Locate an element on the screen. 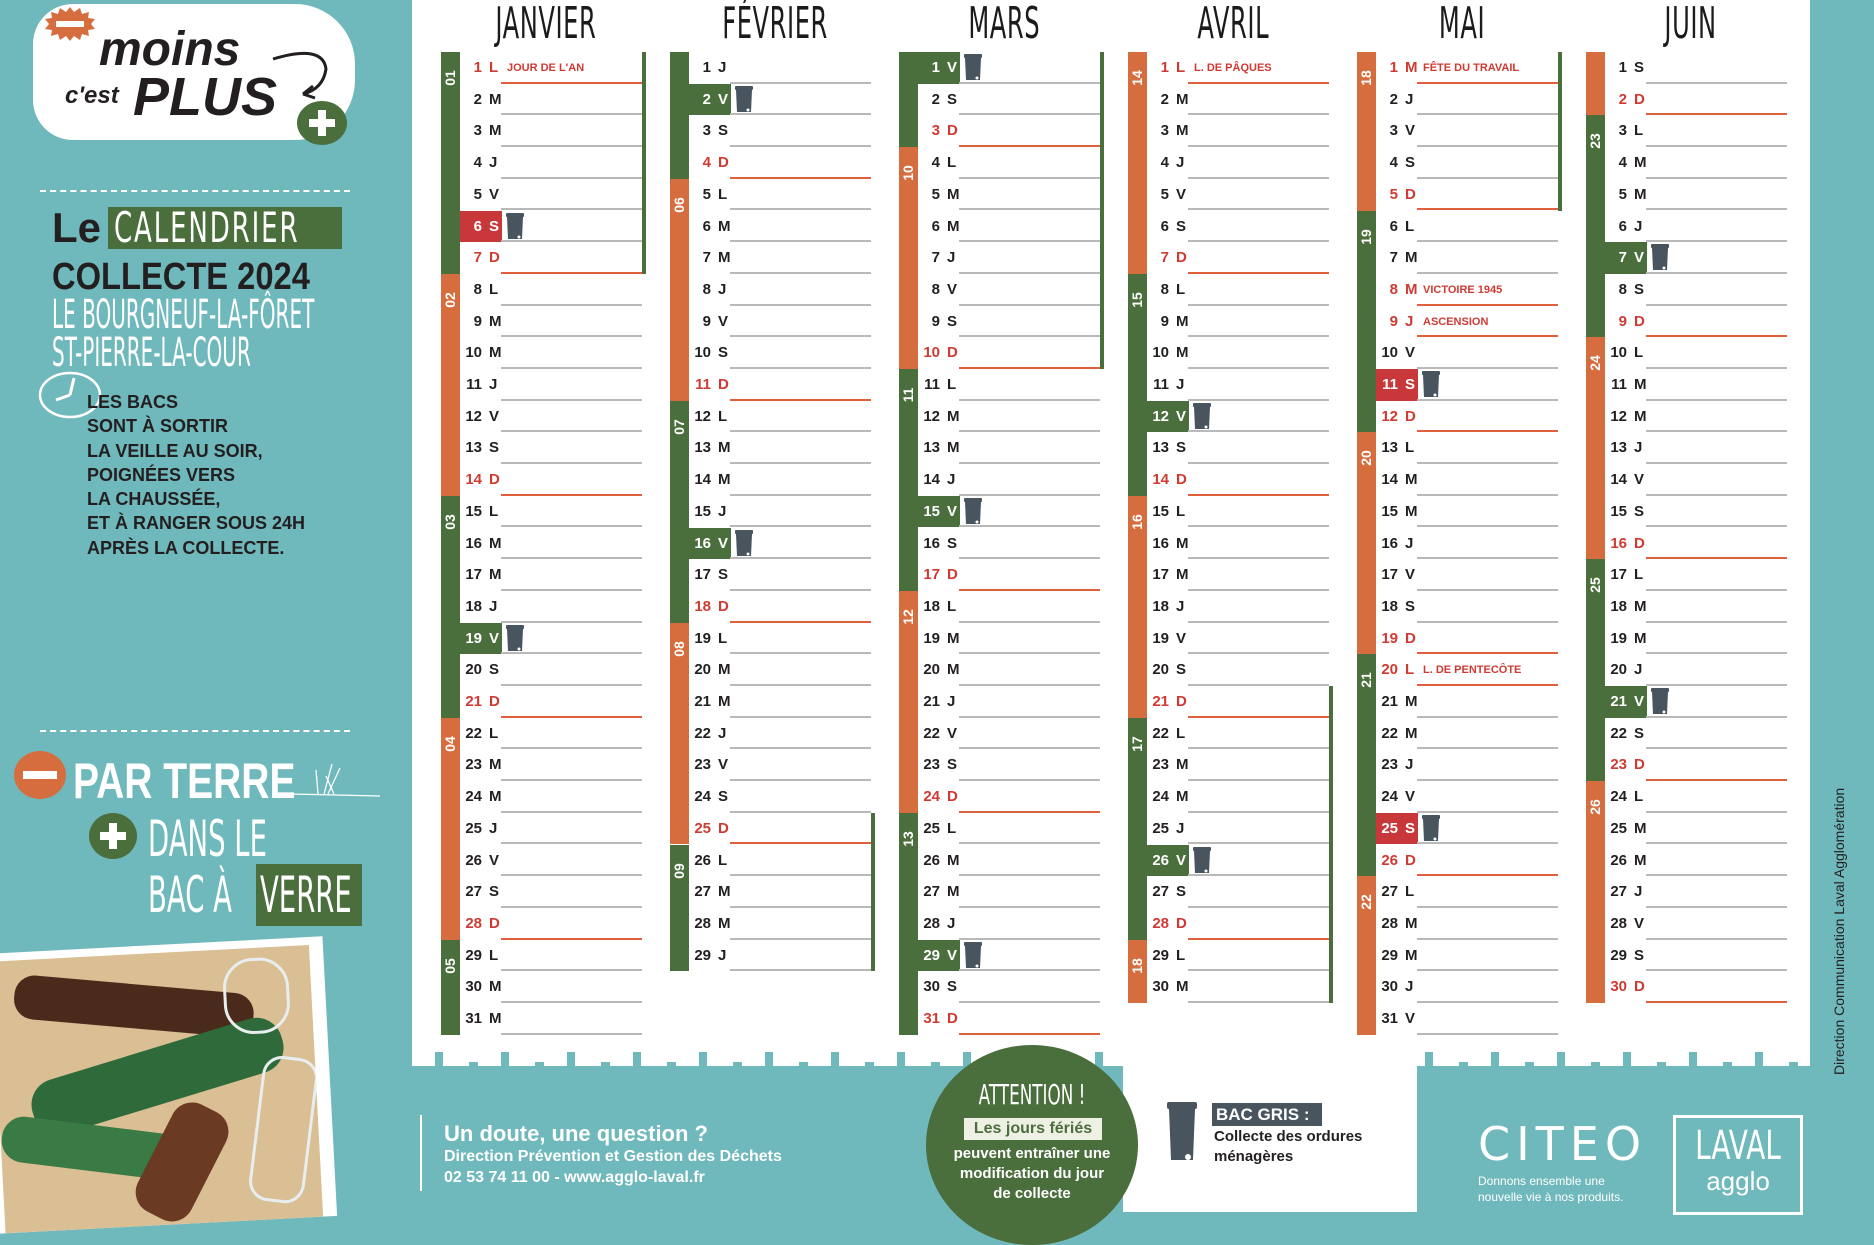  contact-phone-web: 02 53 74 11 00 - www.agglo-laval.fr is located at coordinates (574, 1177).